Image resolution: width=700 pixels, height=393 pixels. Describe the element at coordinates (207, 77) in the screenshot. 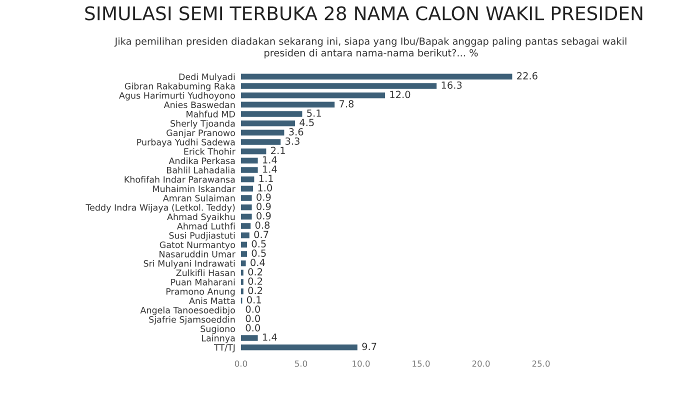

I see `y-tick-label: Dedi Mulyadi` at that location.